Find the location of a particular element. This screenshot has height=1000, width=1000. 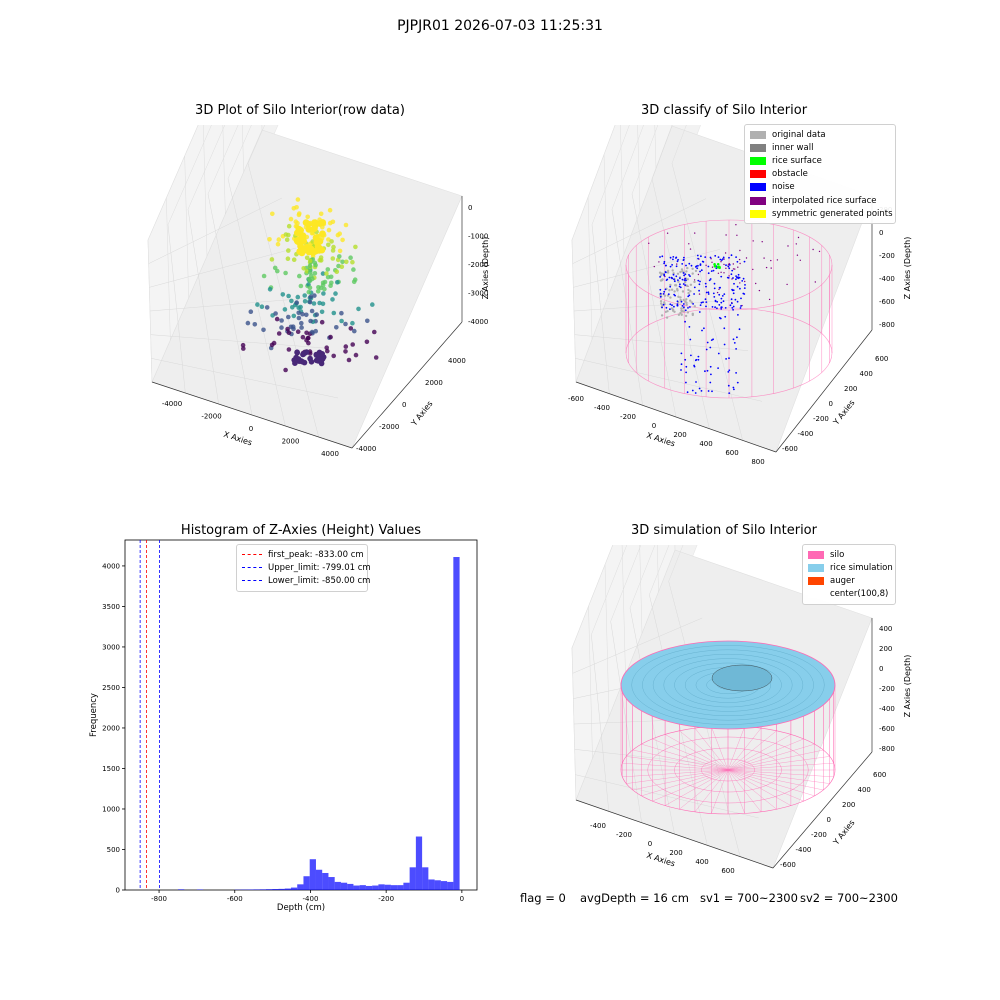

raw-point-dense is located at coordinates (306, 223).